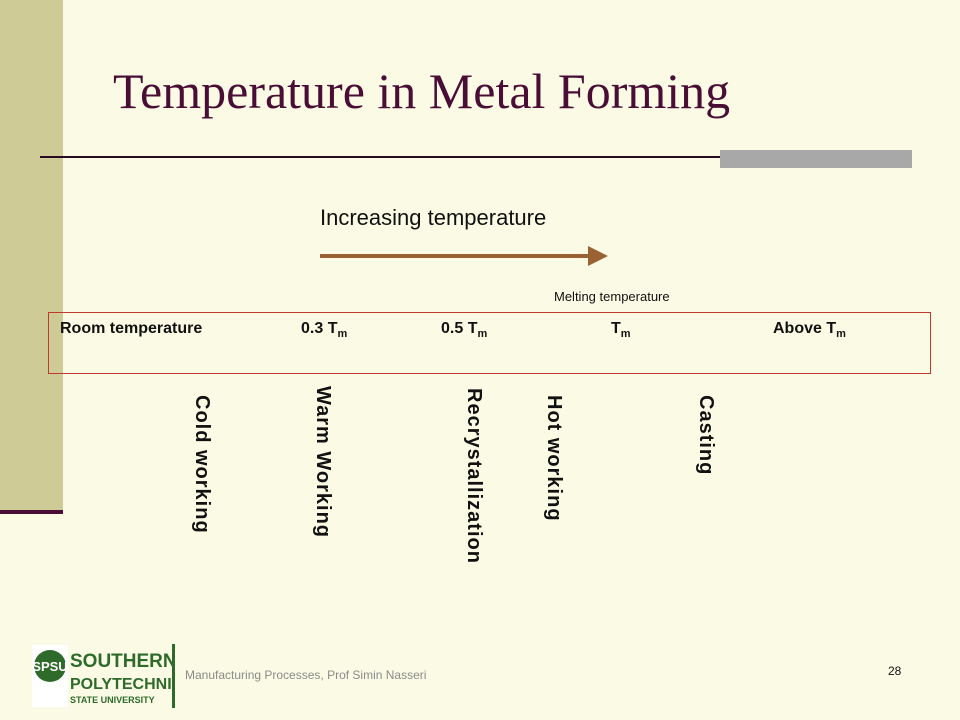  Describe the element at coordinates (489, 343) in the screenshot. I see `temperature-scale-box` at that location.